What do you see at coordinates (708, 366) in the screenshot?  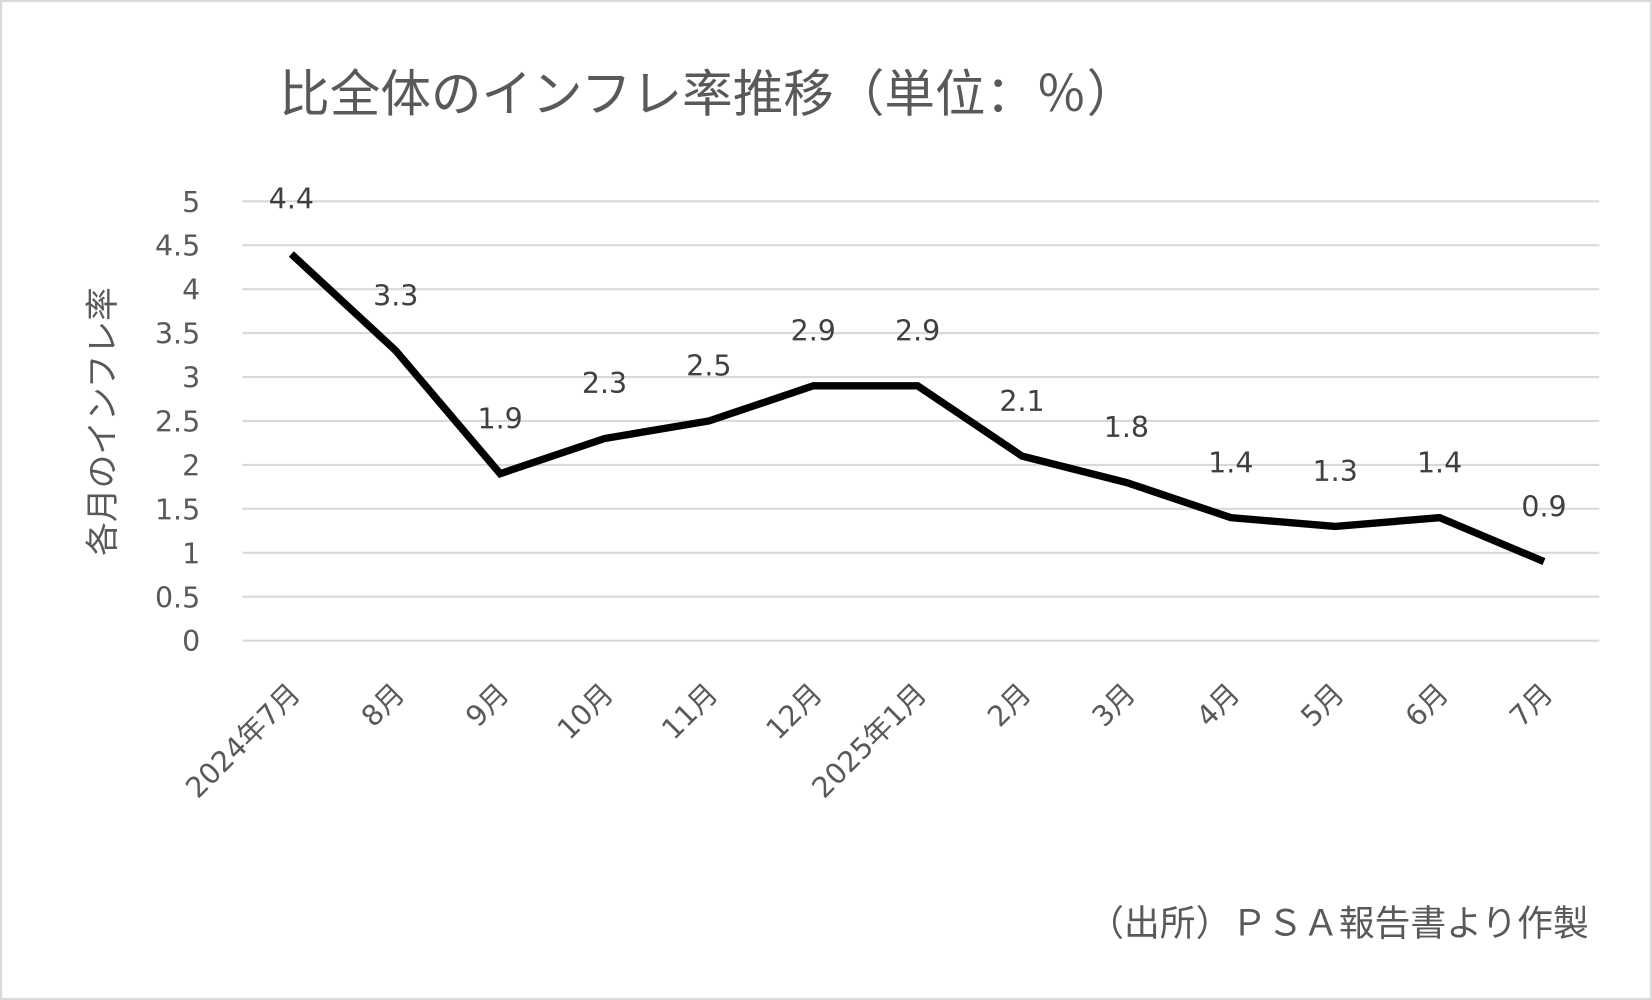 I see `data-label: 2.5` at bounding box center [708, 366].